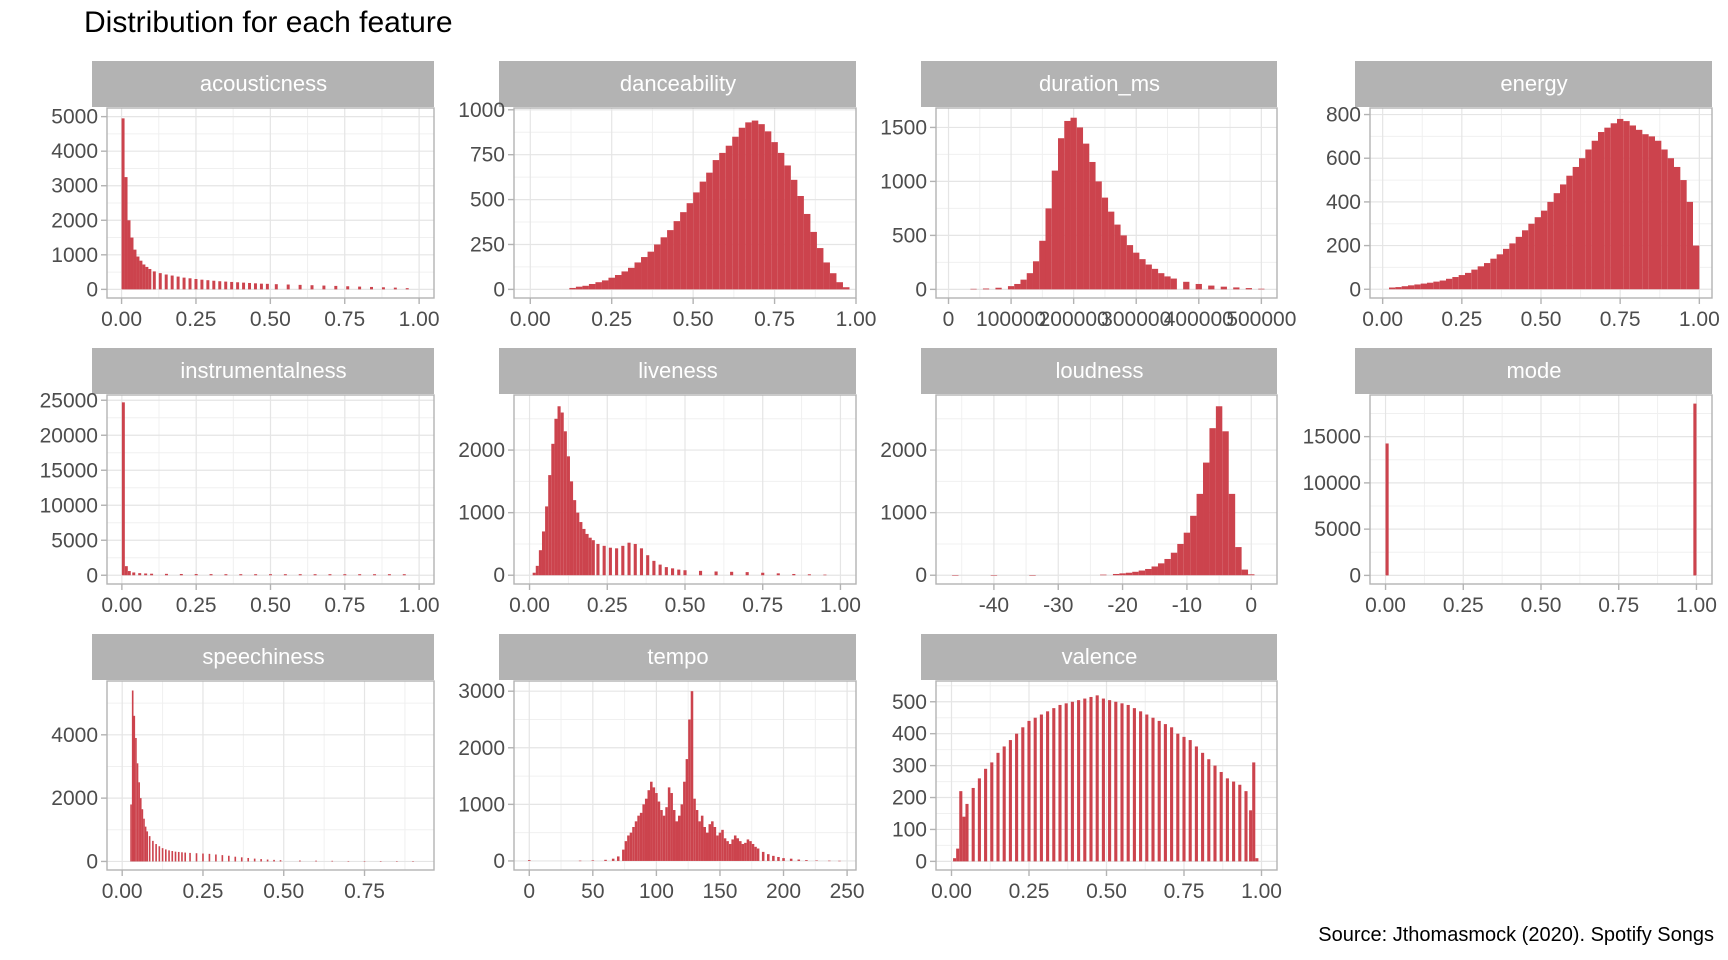  What do you see at coordinates (1332, 437) in the screenshot?
I see `y-tick-label: 15000` at bounding box center [1332, 437].